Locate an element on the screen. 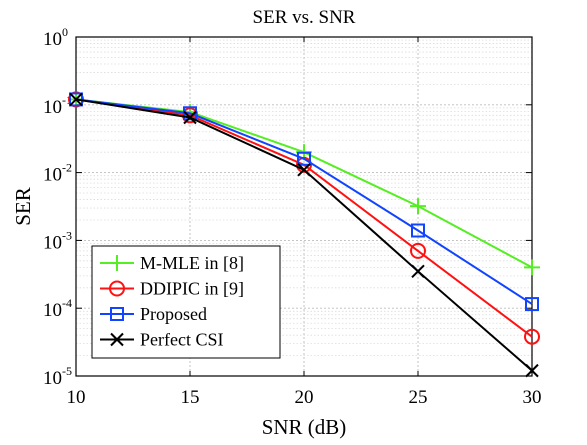  x-tick-label: 20 is located at coordinates (304, 397).